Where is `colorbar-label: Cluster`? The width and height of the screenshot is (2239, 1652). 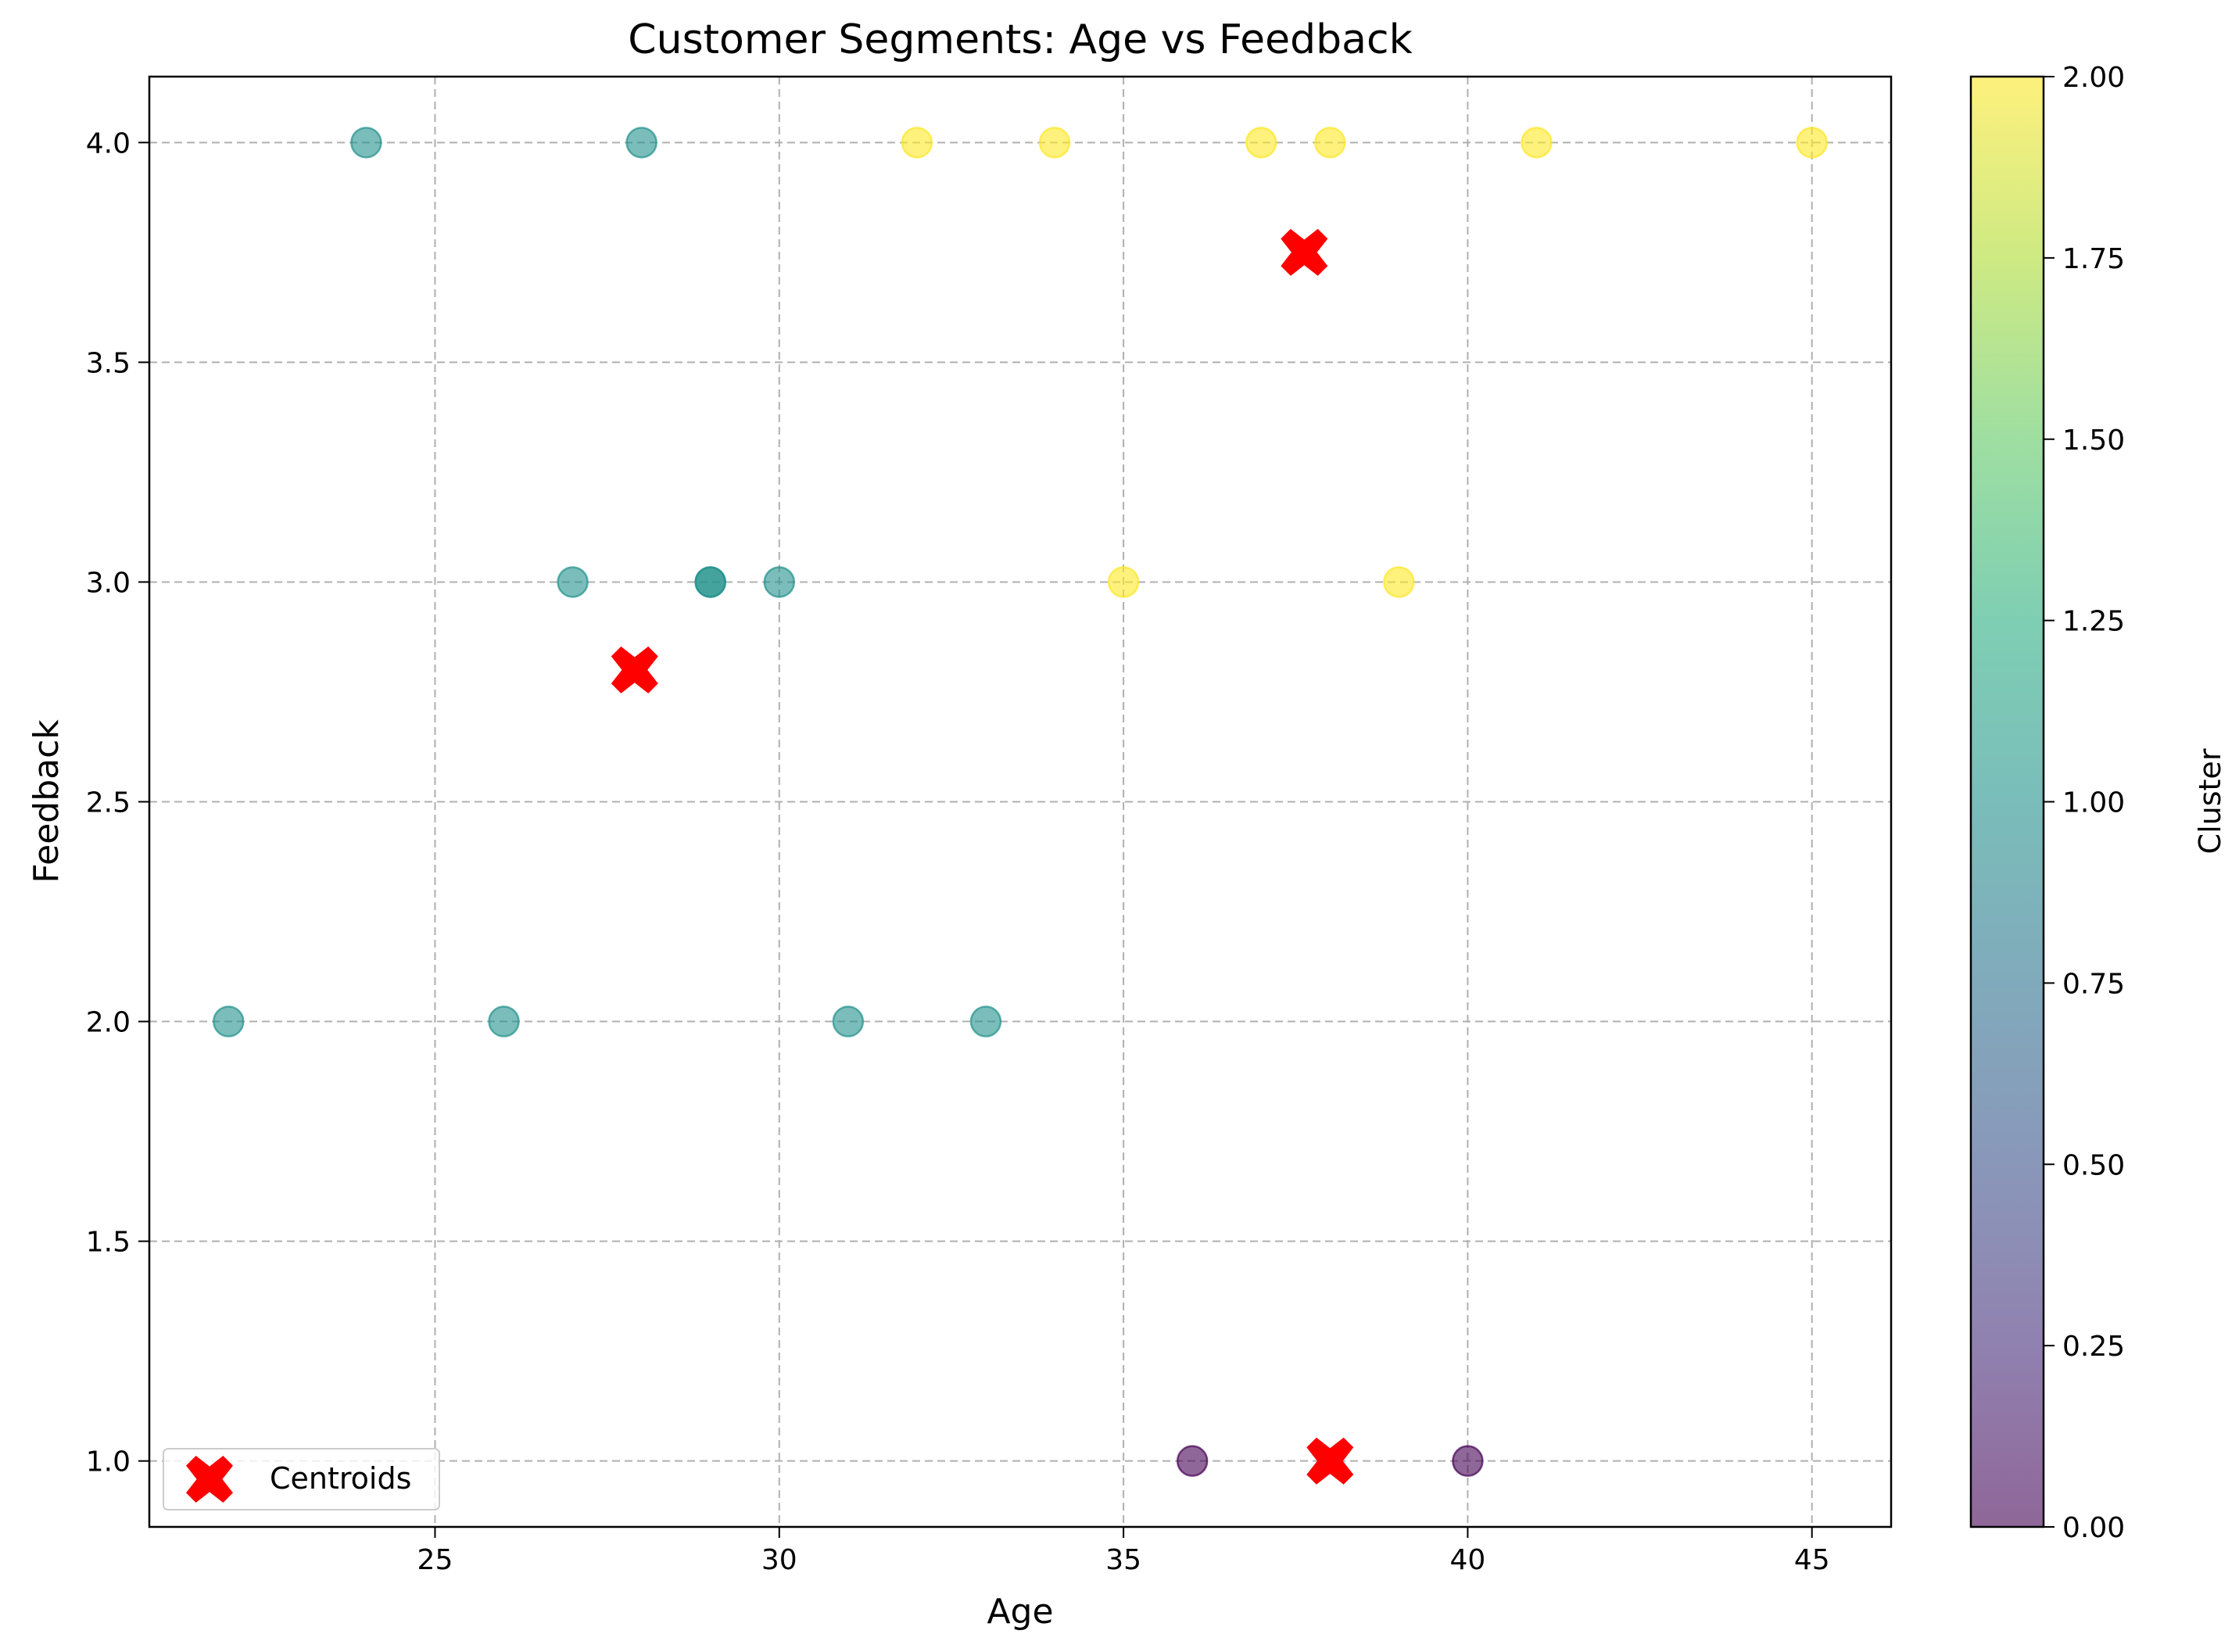
colorbar-label: Cluster is located at coordinates (2210, 801).